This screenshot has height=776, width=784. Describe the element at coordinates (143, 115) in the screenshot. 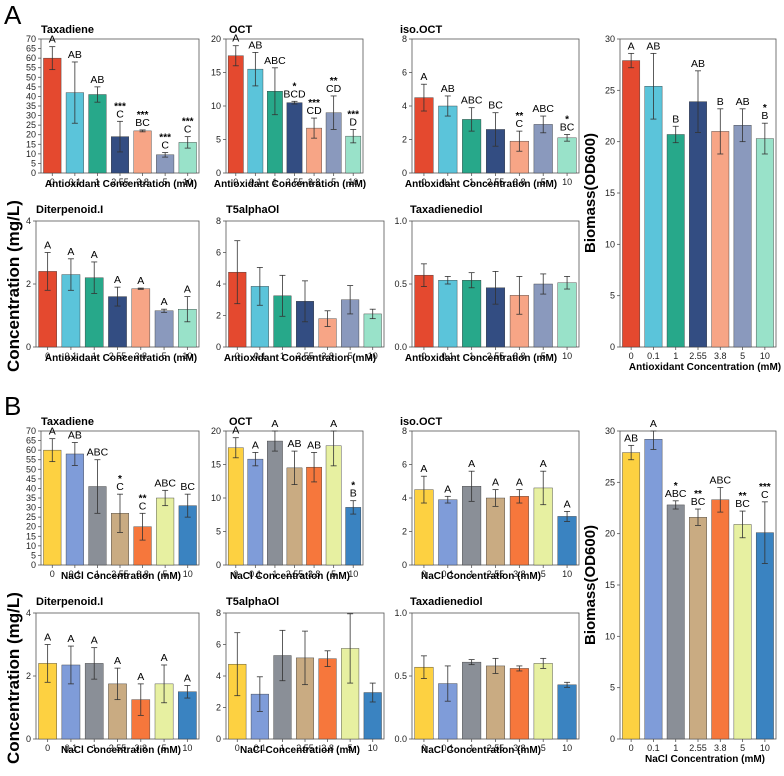

I see `significance-stars: ***` at that location.